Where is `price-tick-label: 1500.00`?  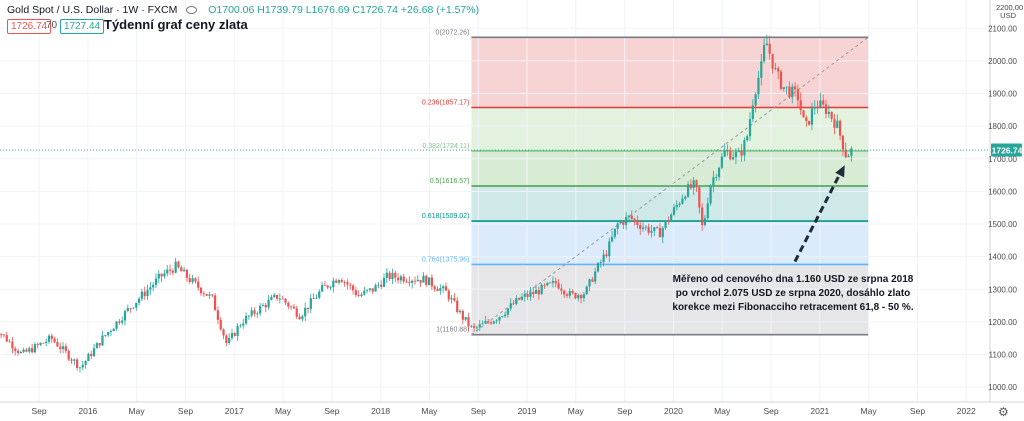 price-tick-label: 1500.00 is located at coordinates (1002, 224).